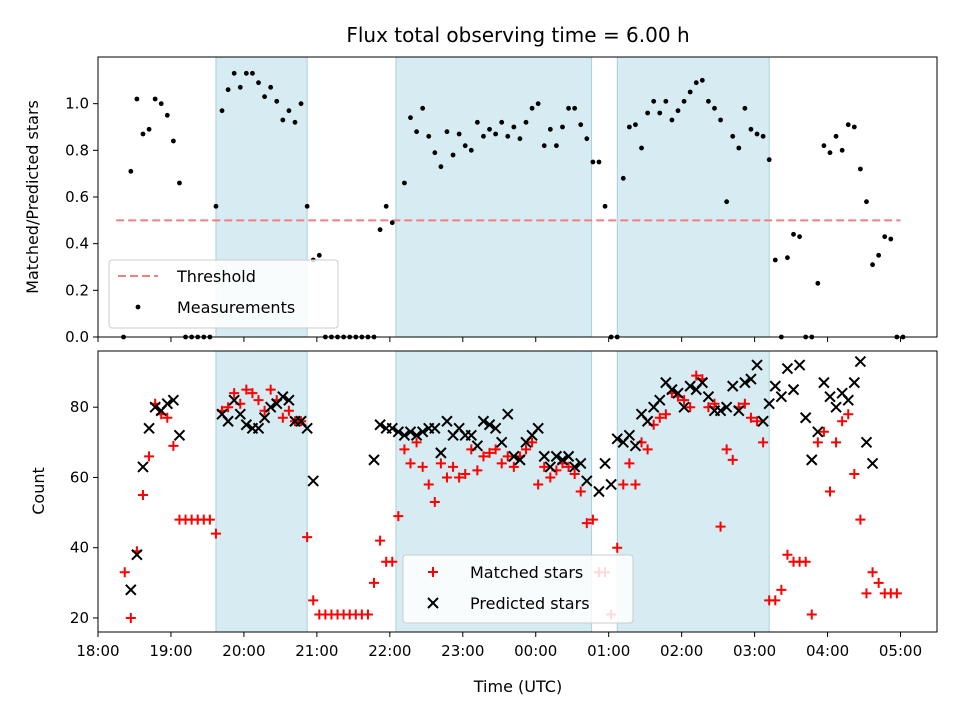  I want to click on y-tick-label: 20, so click(79, 618).